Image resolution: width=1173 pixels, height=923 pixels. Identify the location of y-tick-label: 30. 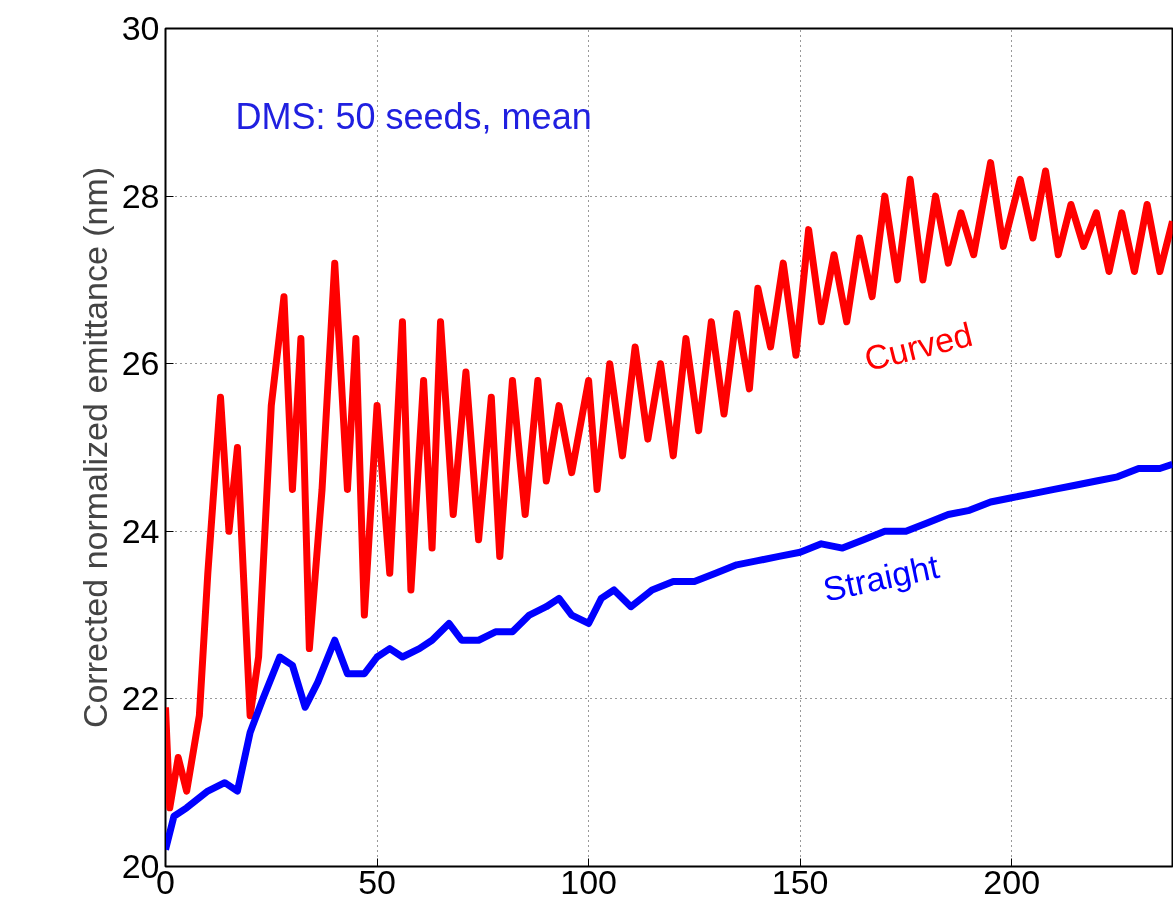
(140, 28).